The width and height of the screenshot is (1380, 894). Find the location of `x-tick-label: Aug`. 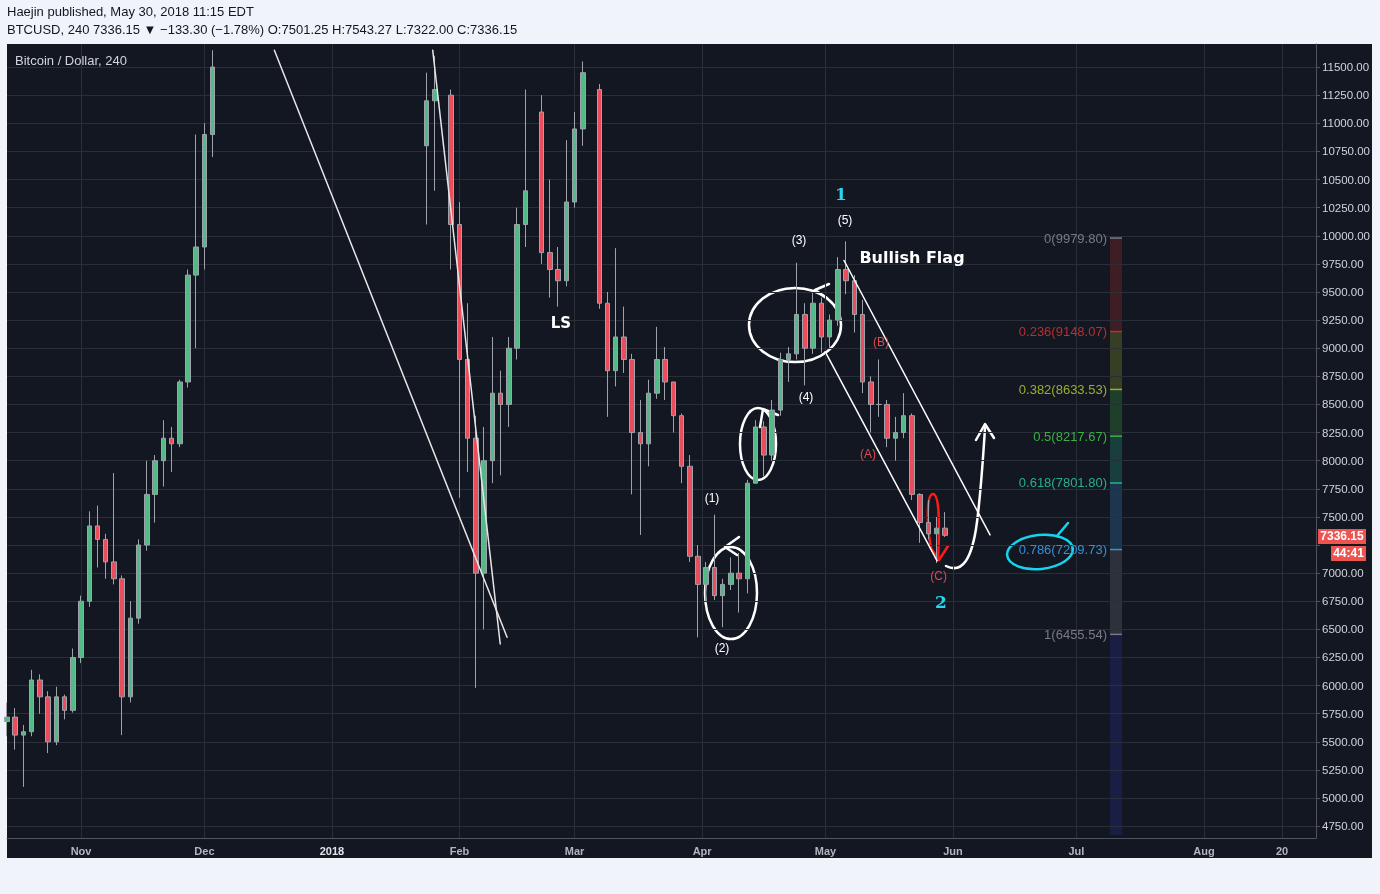

x-tick-label: Aug is located at coordinates (1204, 850).